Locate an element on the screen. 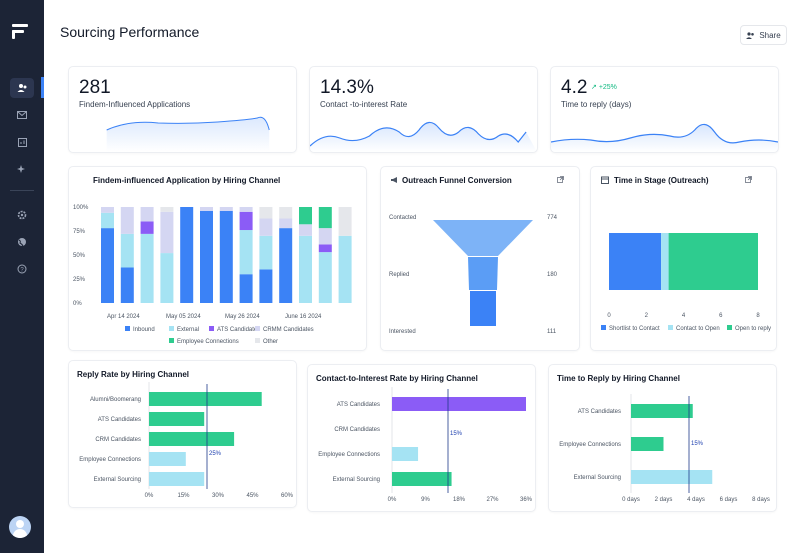  x-tick-label: 6 is located at coordinates (721, 316).